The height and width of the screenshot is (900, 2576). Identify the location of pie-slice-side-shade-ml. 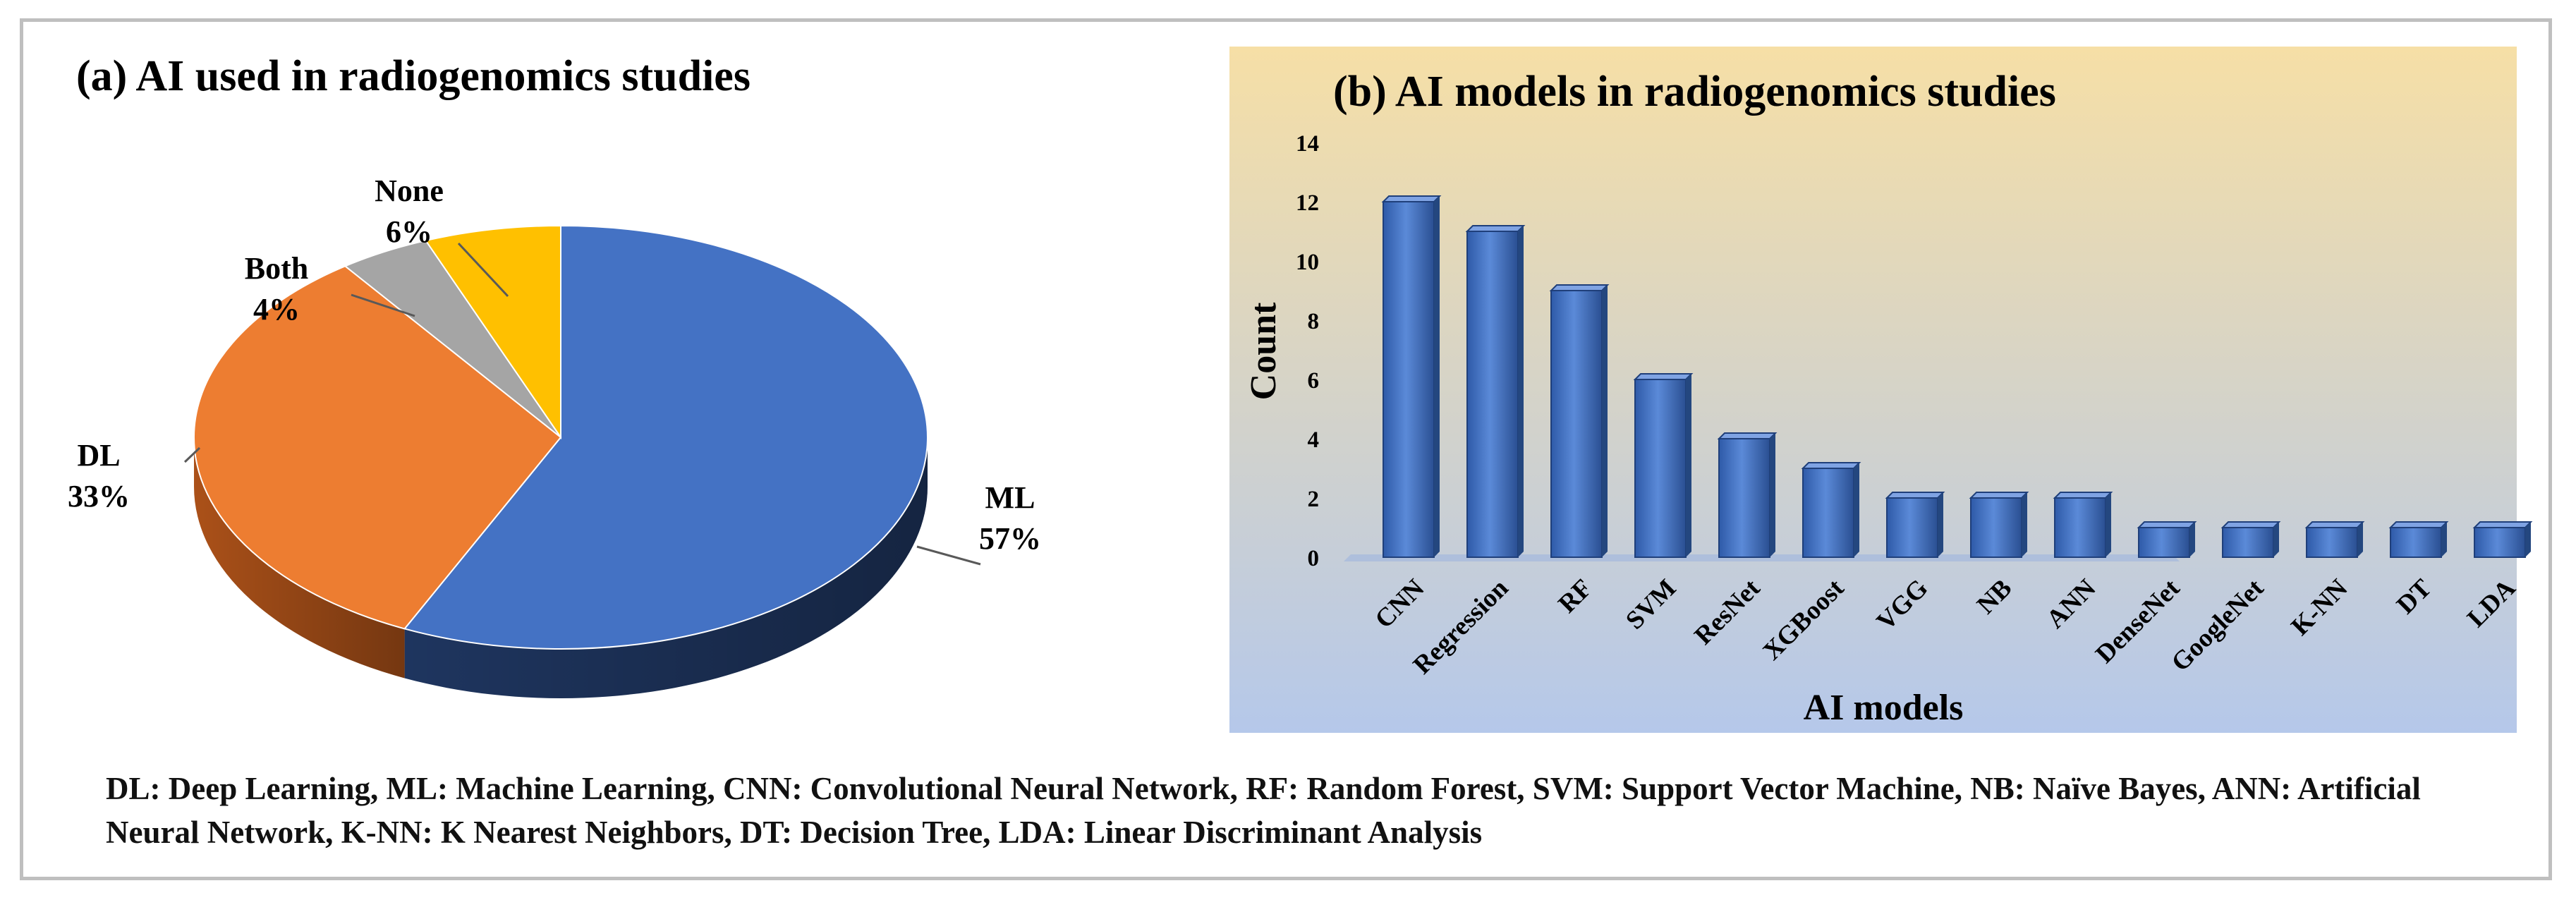
(666, 568).